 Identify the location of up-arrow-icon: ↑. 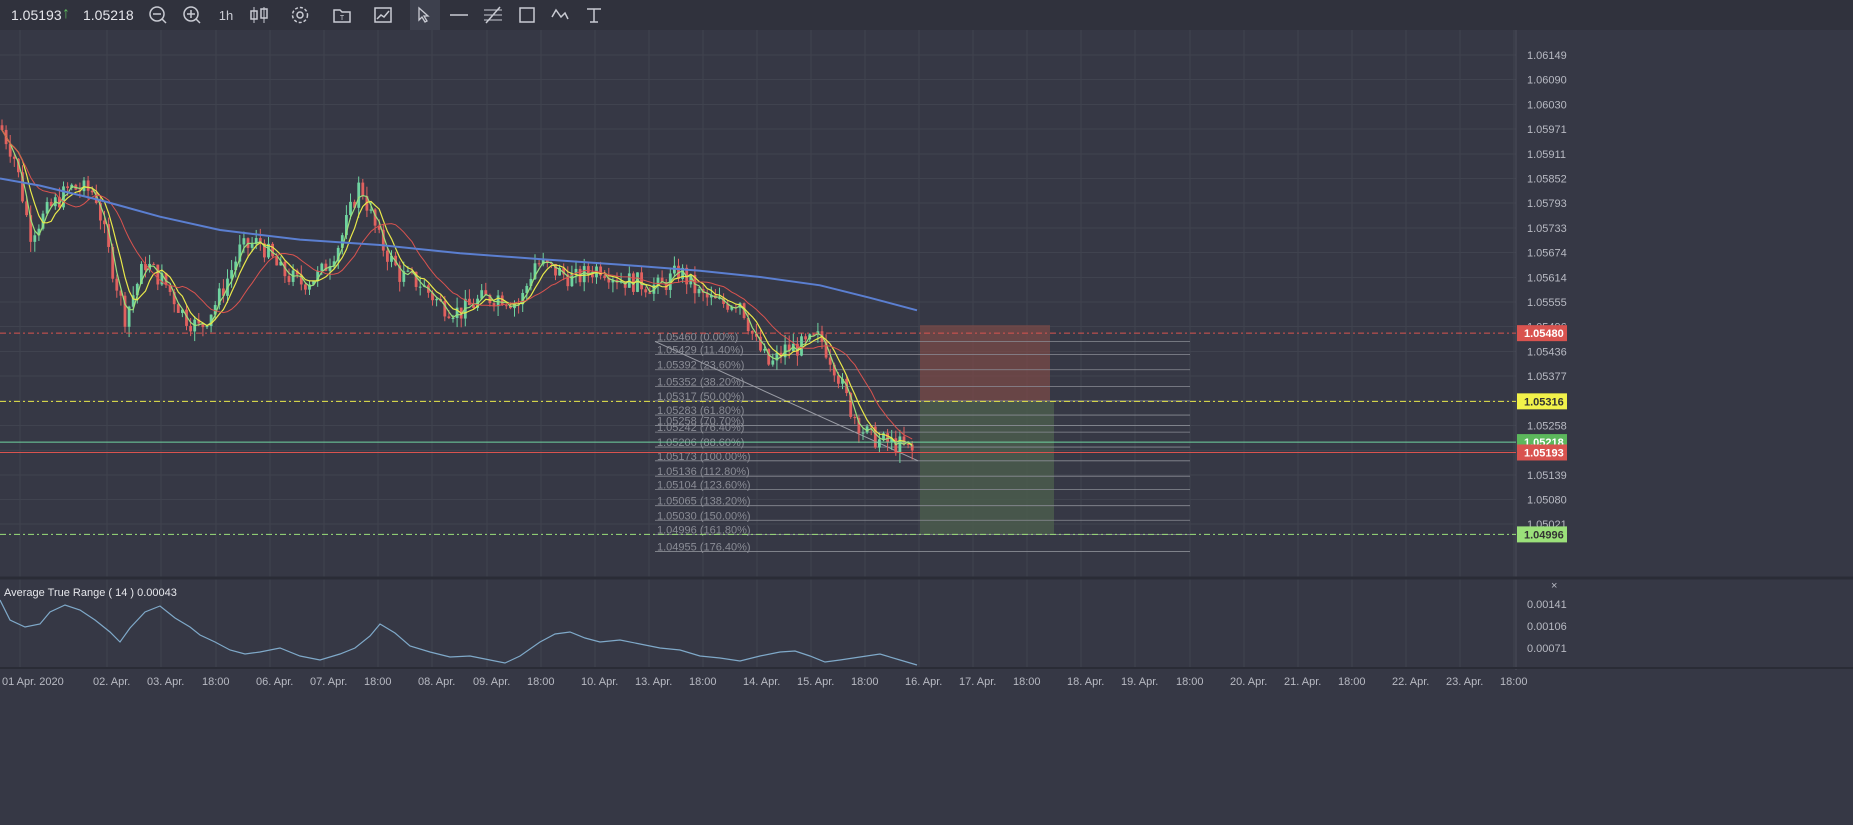
(66, 13).